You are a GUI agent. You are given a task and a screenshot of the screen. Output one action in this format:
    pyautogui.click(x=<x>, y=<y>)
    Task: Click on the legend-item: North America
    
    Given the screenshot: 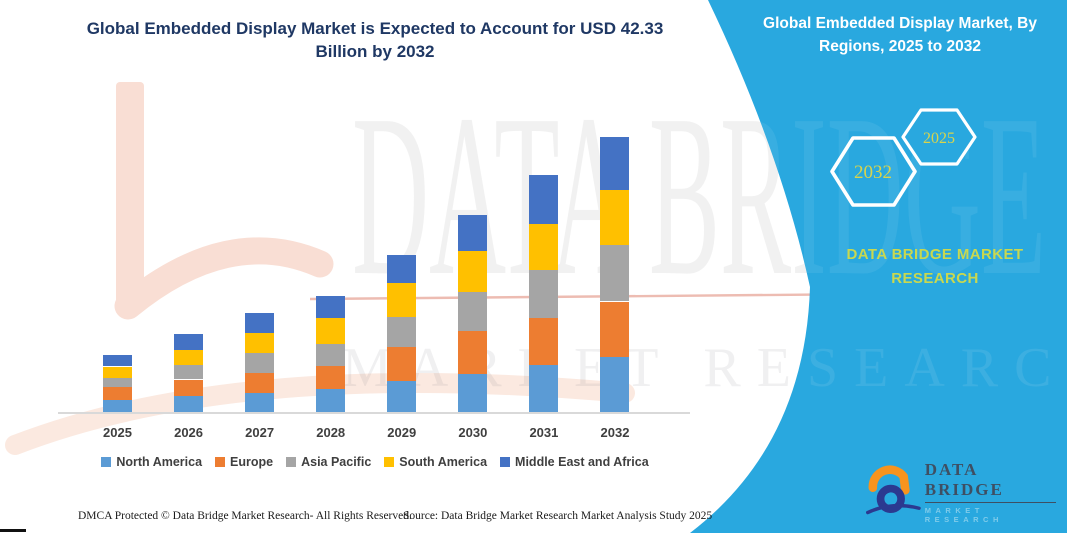 What is the action you would take?
    pyautogui.click(x=151, y=462)
    